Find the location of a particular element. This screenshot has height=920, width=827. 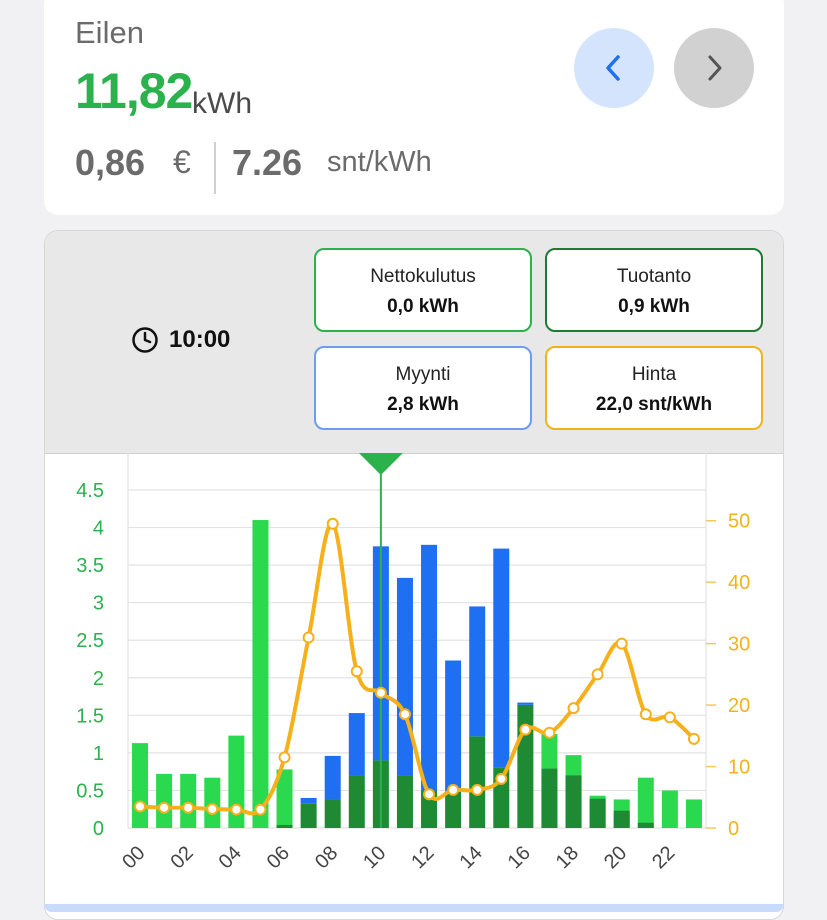

card-bottom-strip is located at coordinates (414, 908).